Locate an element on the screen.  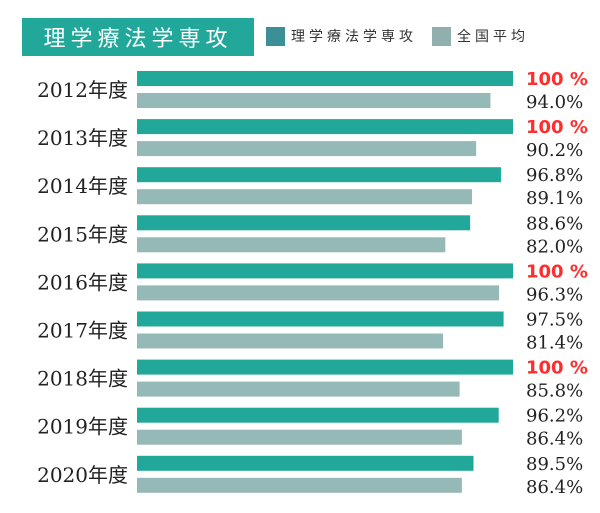
category-label: 2020年度 is located at coordinates (82, 475).